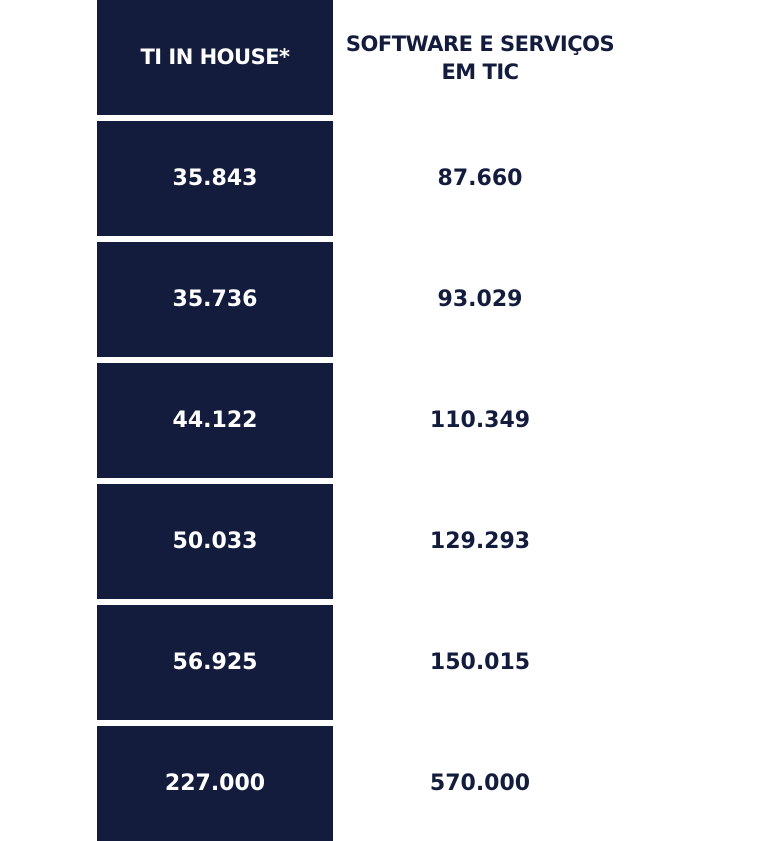  I want to click on cell-value: 570.000, so click(480, 783).